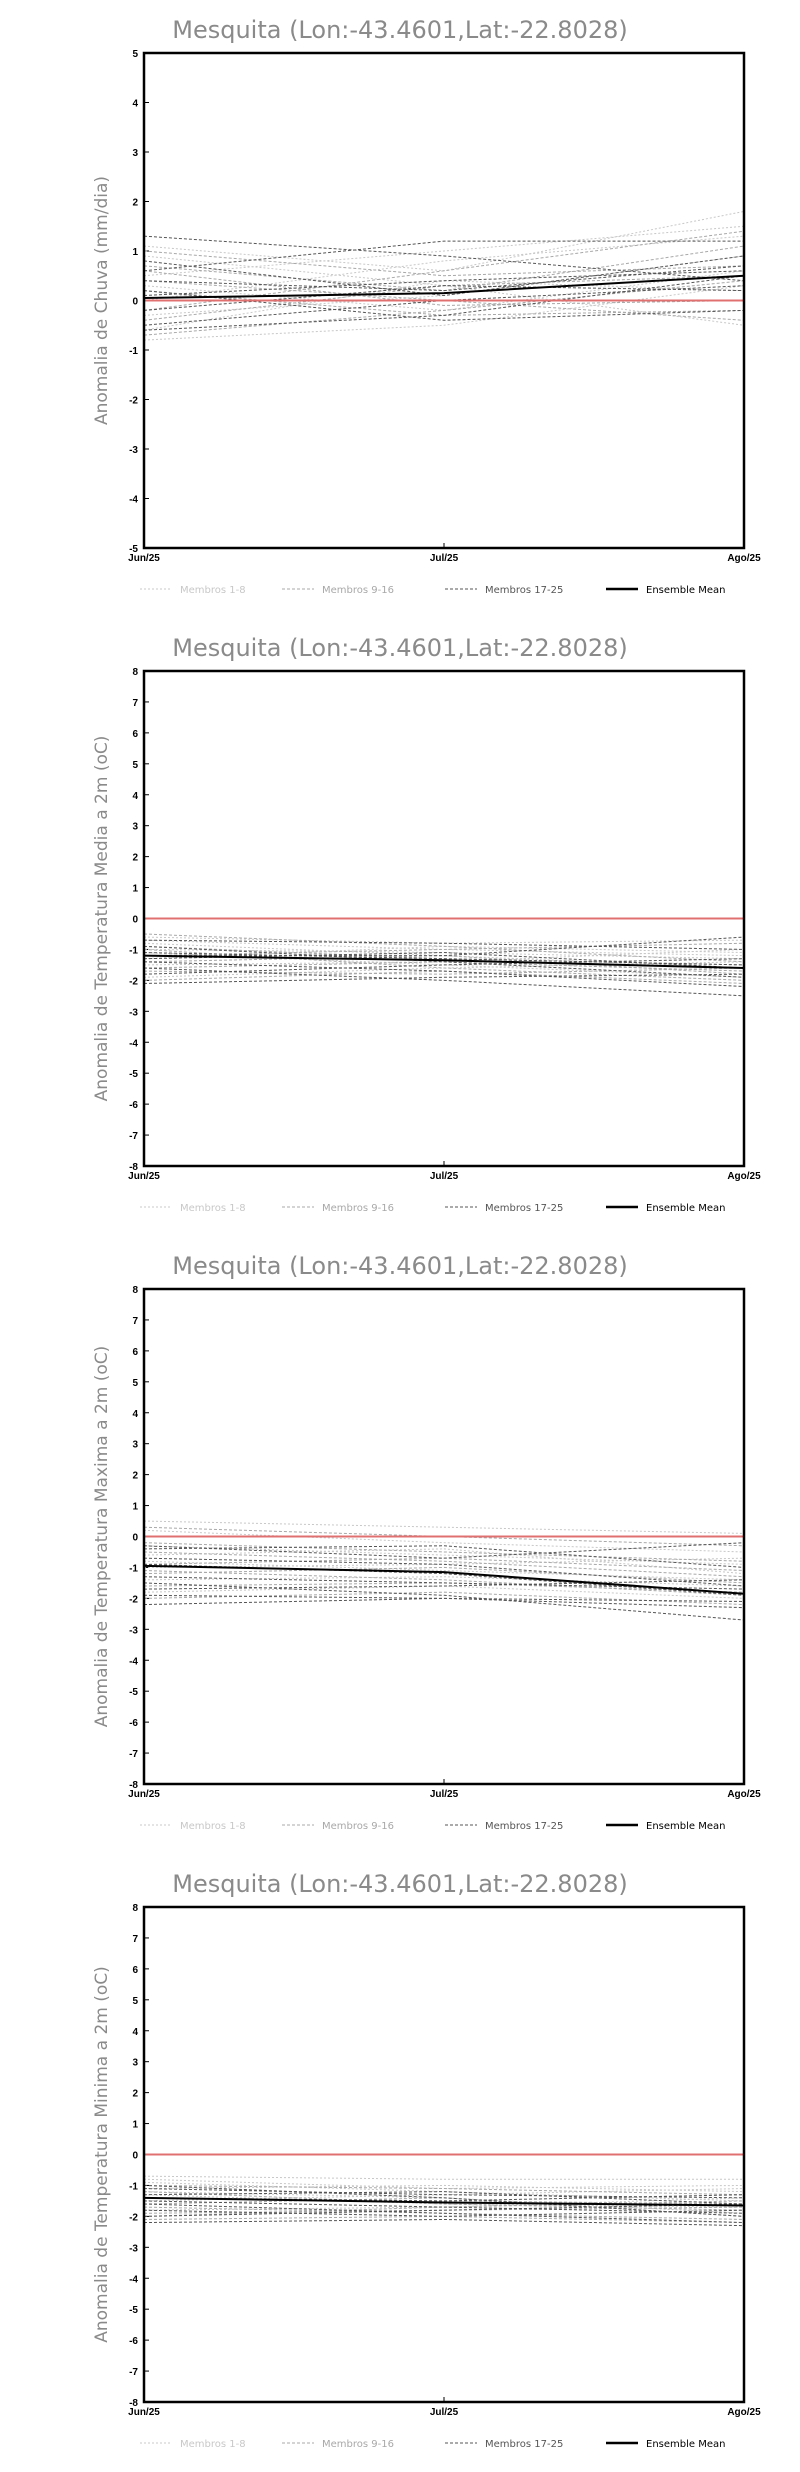  What do you see at coordinates (744, 2412) in the screenshot?
I see `x-tick-label: Ago/25` at bounding box center [744, 2412].